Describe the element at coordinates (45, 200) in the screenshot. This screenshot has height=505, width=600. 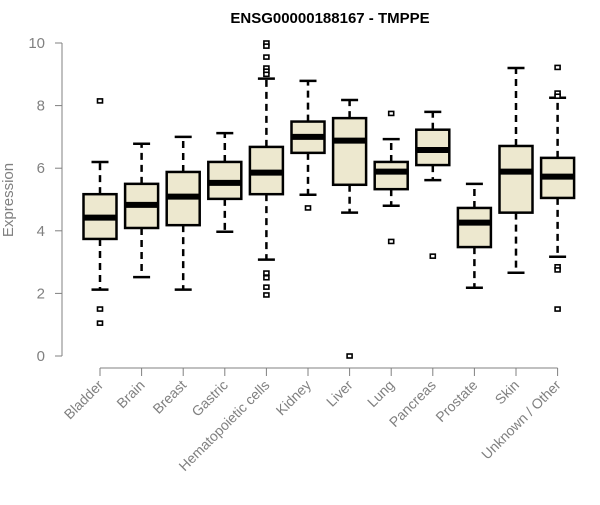
I see `y-axis: 0 2 4 6 8 10` at that location.